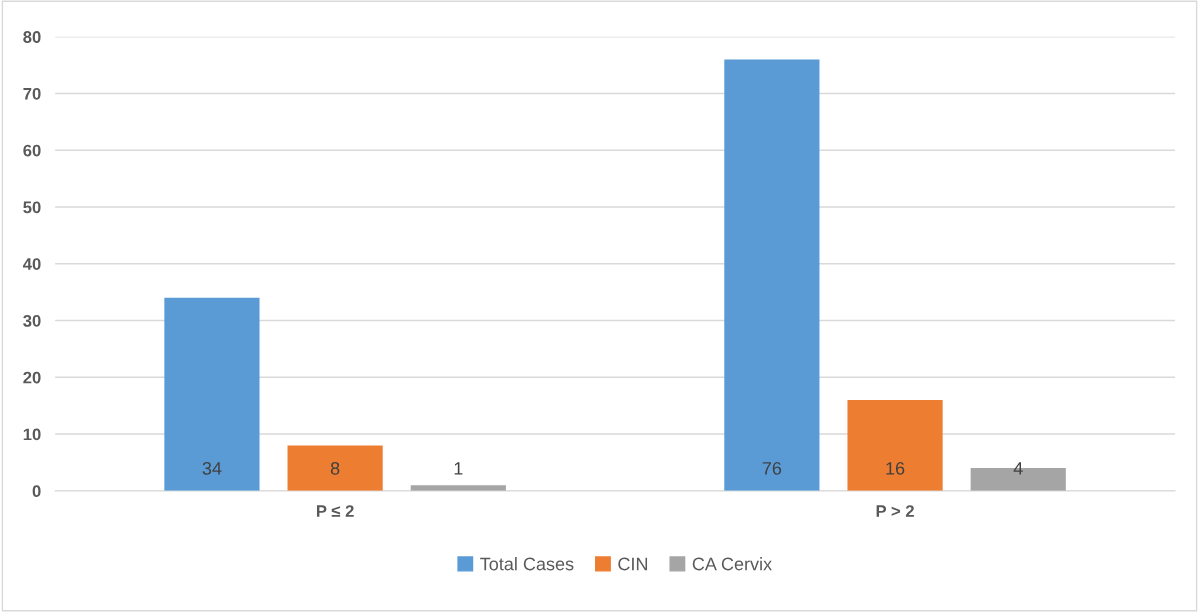  Describe the element at coordinates (633, 564) in the screenshot. I see `legend-label: CIN` at that location.